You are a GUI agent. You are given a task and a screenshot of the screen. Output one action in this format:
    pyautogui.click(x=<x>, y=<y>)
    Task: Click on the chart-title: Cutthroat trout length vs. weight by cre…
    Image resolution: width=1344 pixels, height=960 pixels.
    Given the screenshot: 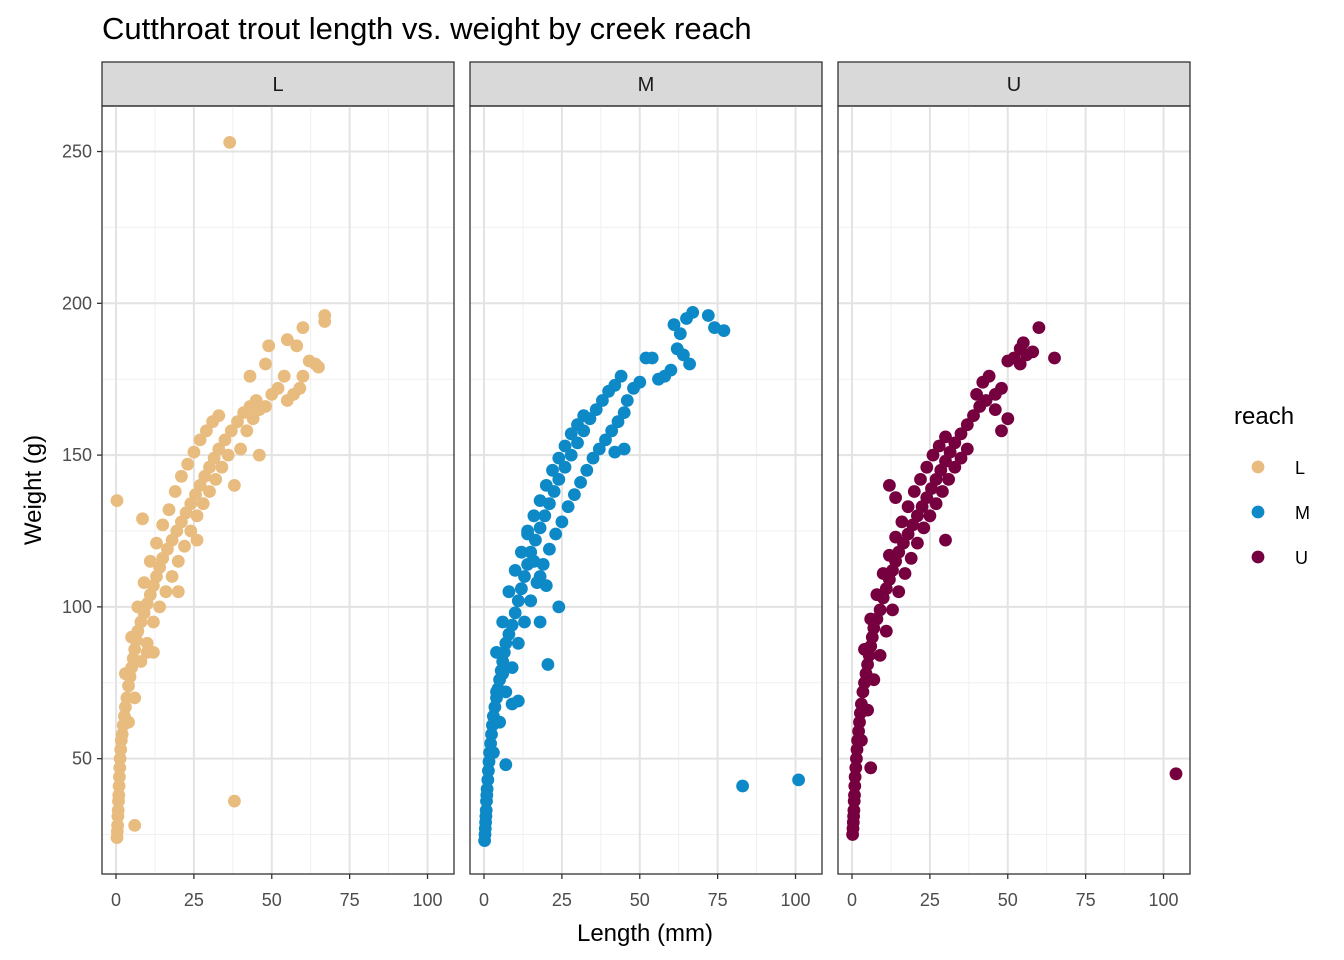 What is the action you would take?
    pyautogui.click(x=427, y=28)
    